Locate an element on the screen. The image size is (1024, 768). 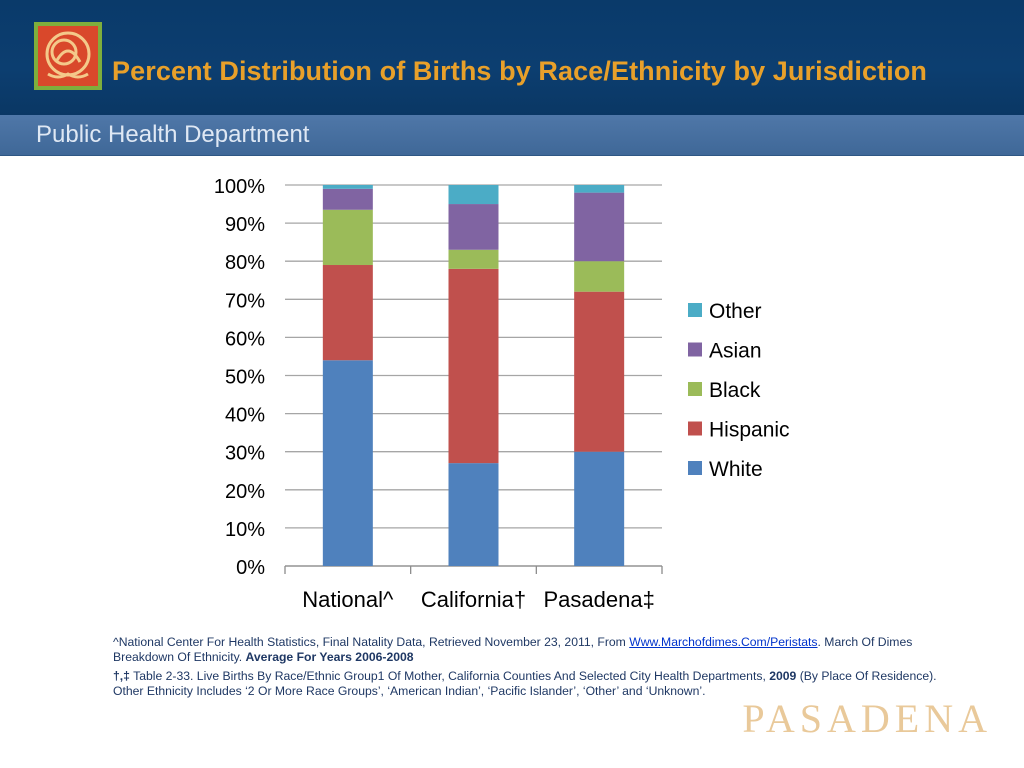
y-tick-label: 10% is located at coordinates (245, 530).